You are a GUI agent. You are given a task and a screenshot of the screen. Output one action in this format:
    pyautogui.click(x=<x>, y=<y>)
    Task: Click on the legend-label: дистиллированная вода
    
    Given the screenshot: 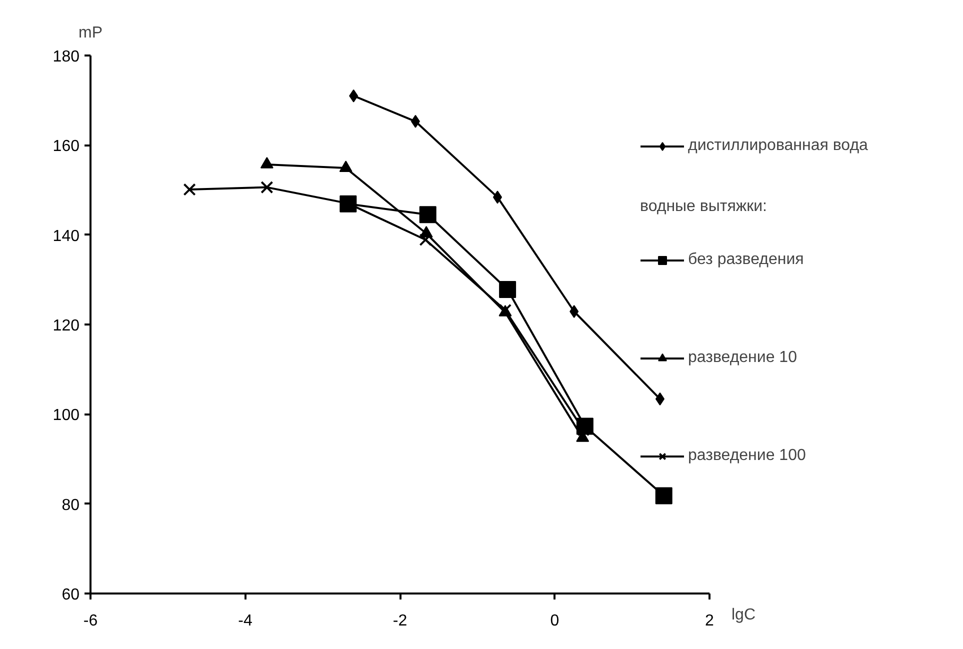 What is the action you would take?
    pyautogui.click(x=778, y=146)
    